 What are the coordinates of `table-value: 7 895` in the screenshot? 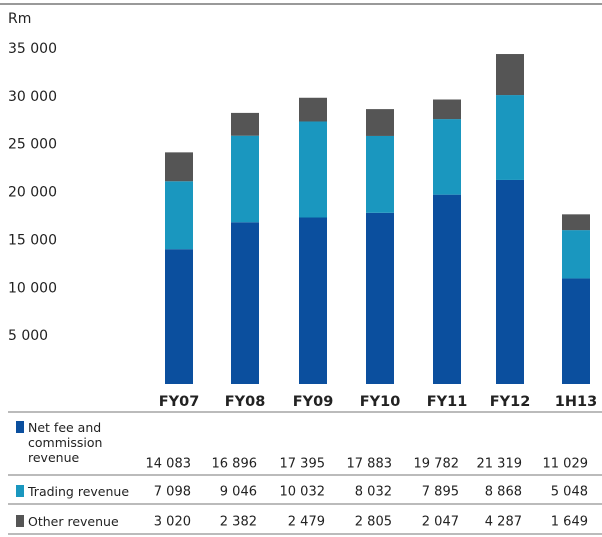 It's located at (440, 492).